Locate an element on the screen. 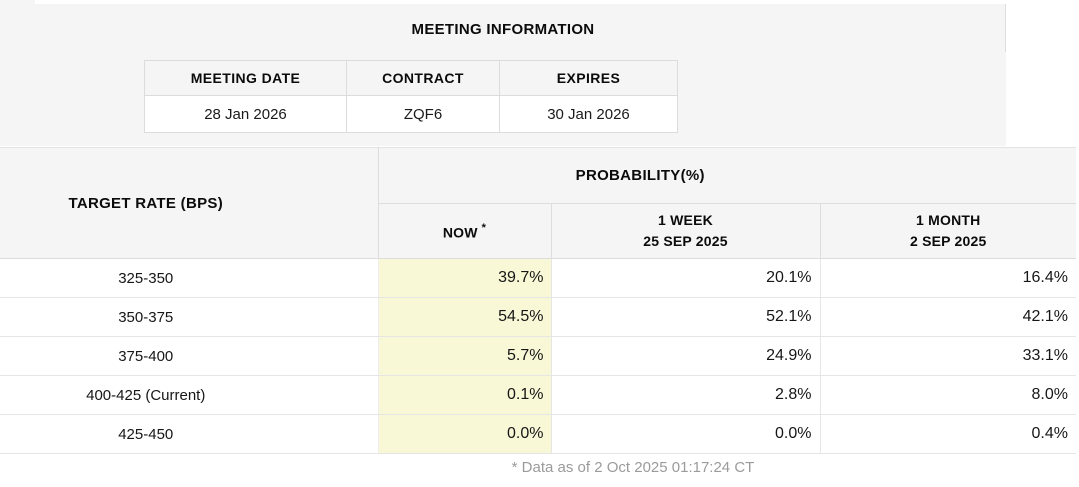  data-as-of-footnote: * Data as of 2 Oct 2025 01:17:24 CT is located at coordinates (633, 467).